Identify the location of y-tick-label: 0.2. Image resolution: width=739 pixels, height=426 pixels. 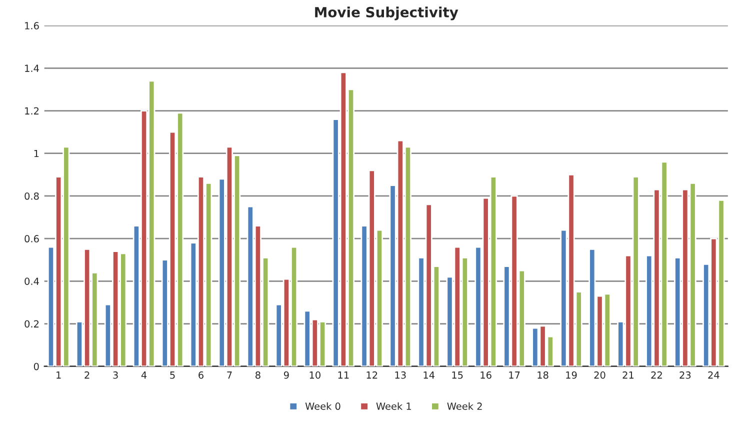
(31, 324).